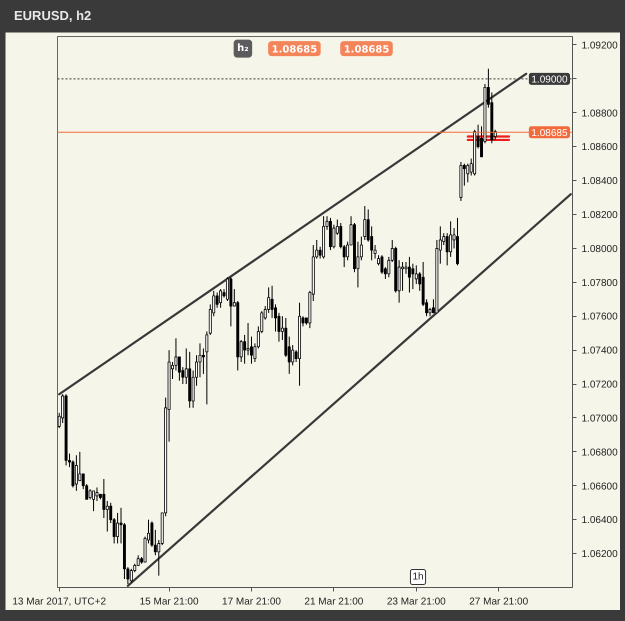  I want to click on y-tick-label: 1.08600, so click(600, 148).